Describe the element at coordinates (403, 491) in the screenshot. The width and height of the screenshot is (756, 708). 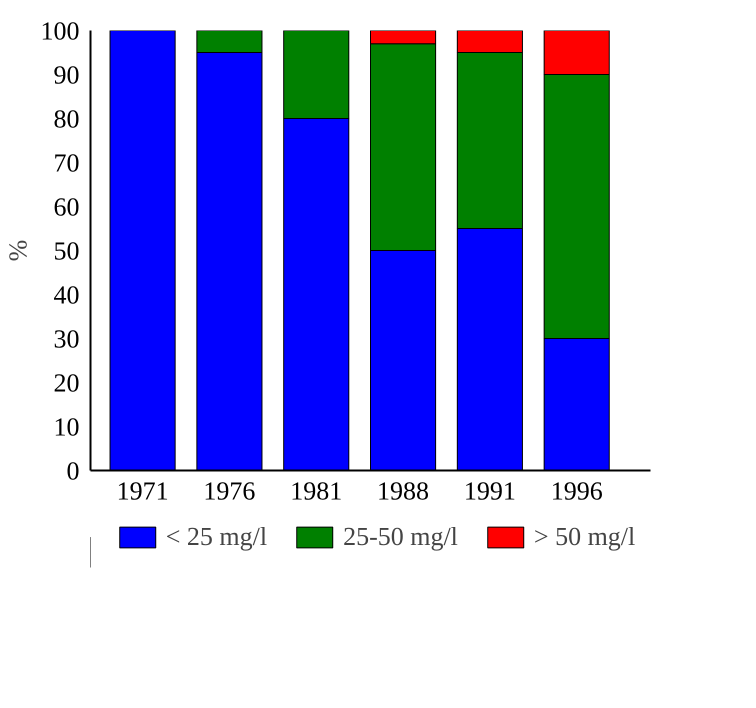
I see `x-tick-label: 1988` at that location.